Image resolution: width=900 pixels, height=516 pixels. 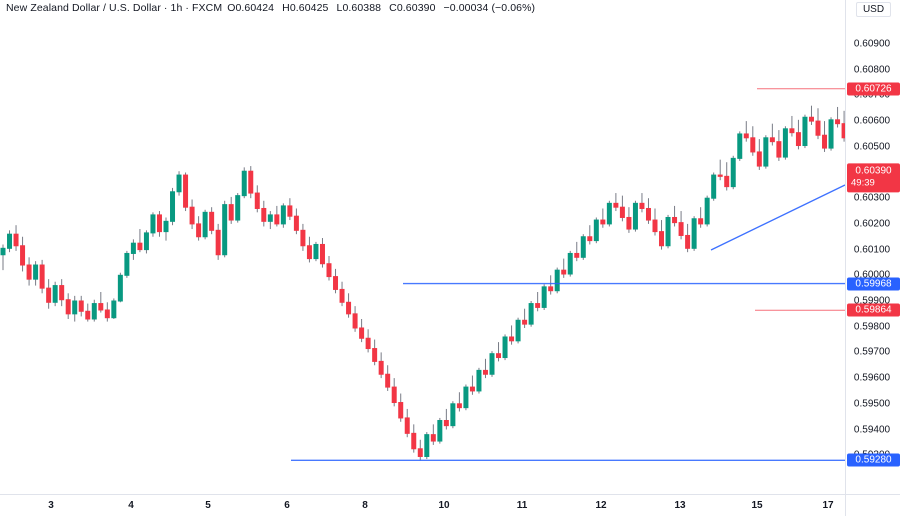 I want to click on ascending-trendline, so click(x=777, y=217).